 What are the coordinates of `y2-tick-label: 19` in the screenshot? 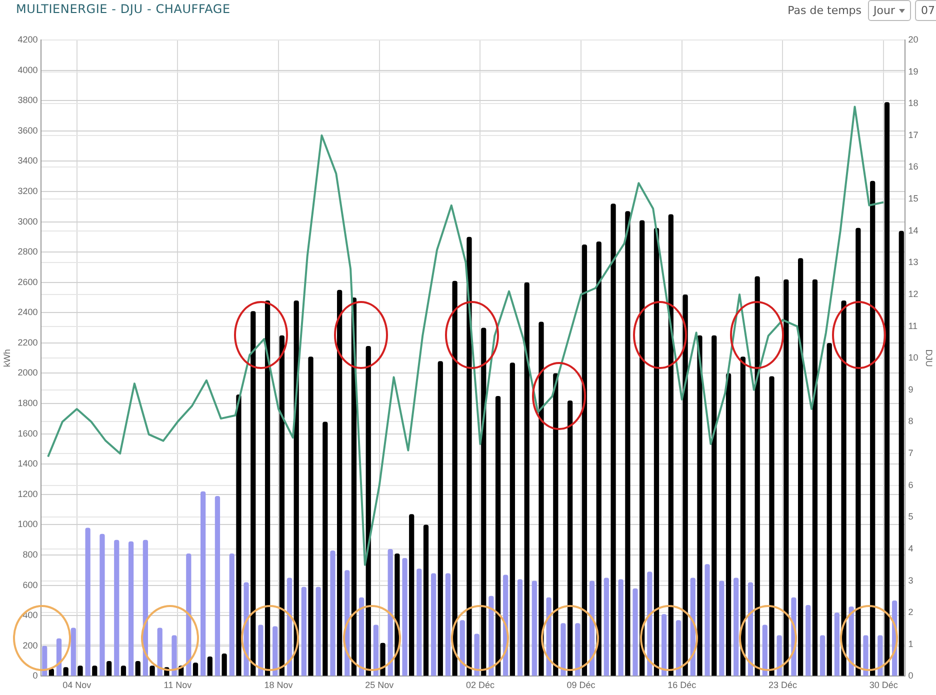 It's located at (913, 71).